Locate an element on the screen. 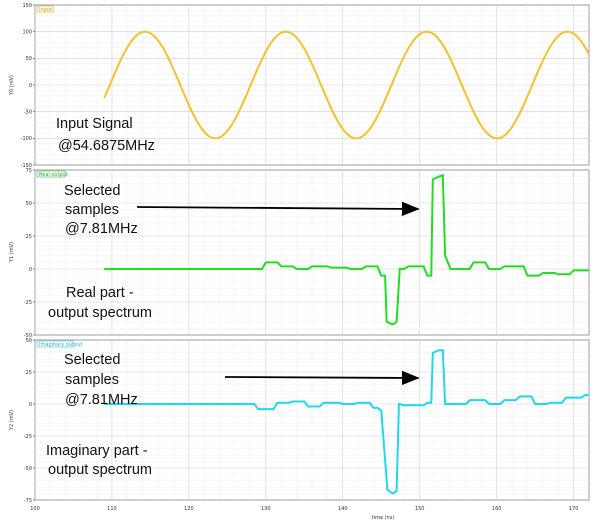  legend-tag-real-text: Real output is located at coordinates (53, 175).